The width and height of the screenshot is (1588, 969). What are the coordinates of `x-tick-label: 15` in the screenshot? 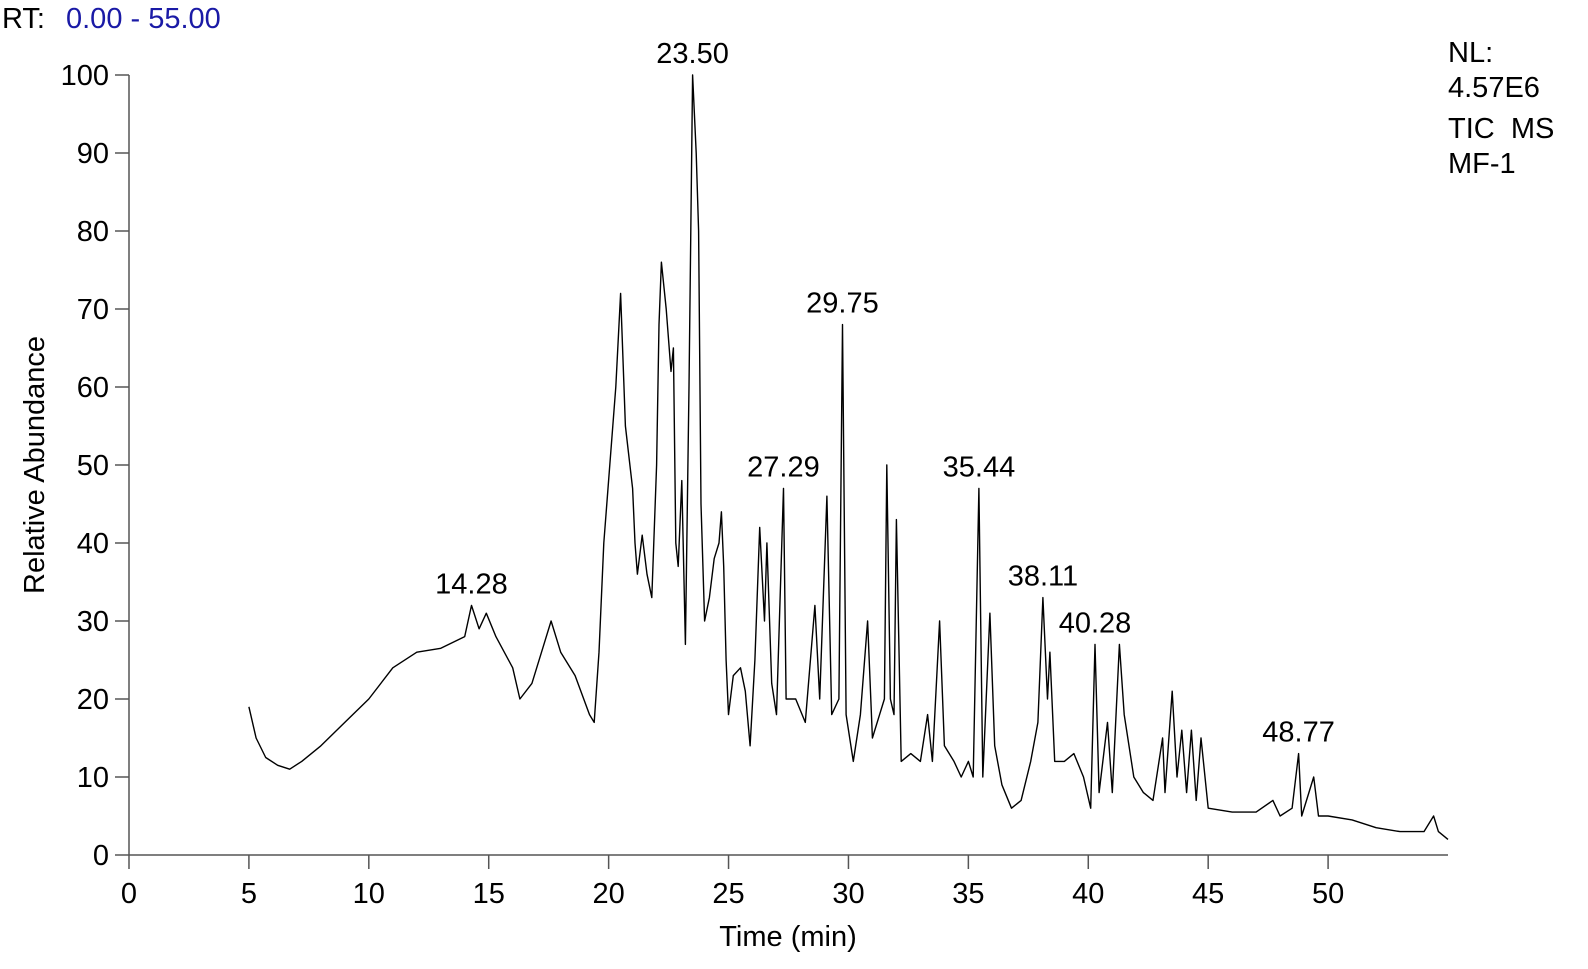 It's located at (489, 894).